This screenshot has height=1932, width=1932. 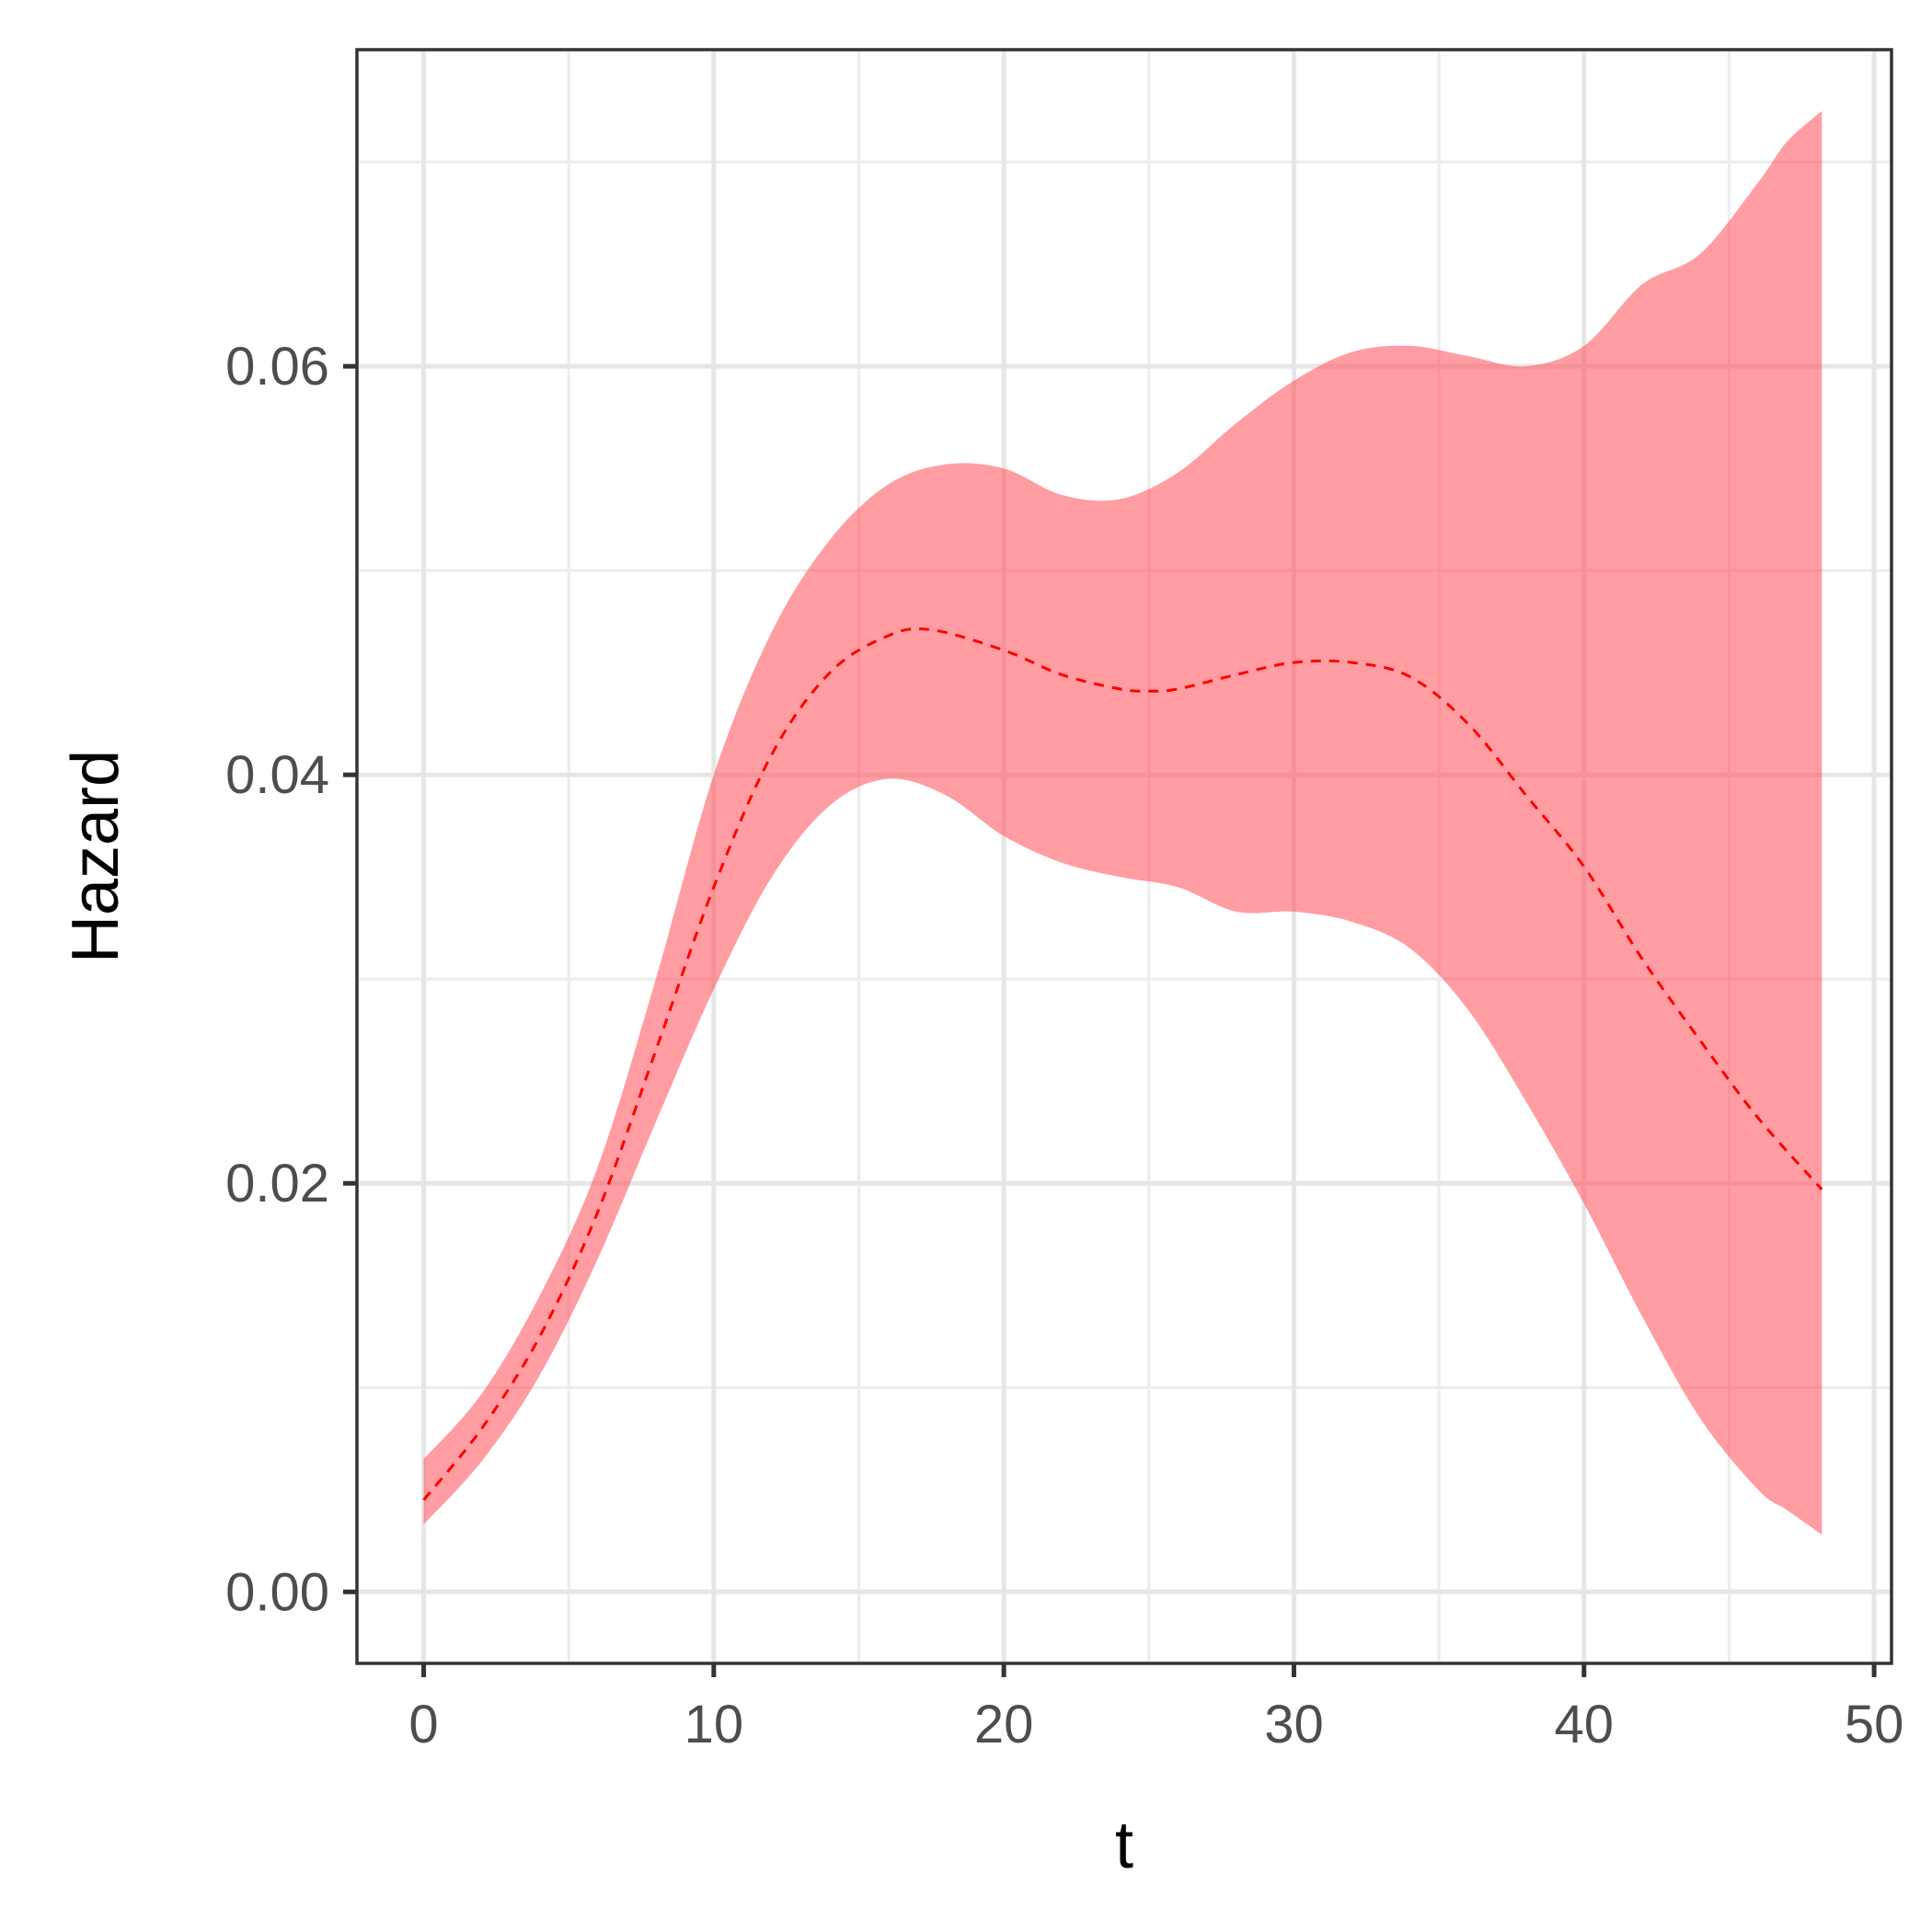 What do you see at coordinates (95, 856) in the screenshot?
I see `y-axis-title: Hazard` at bounding box center [95, 856].